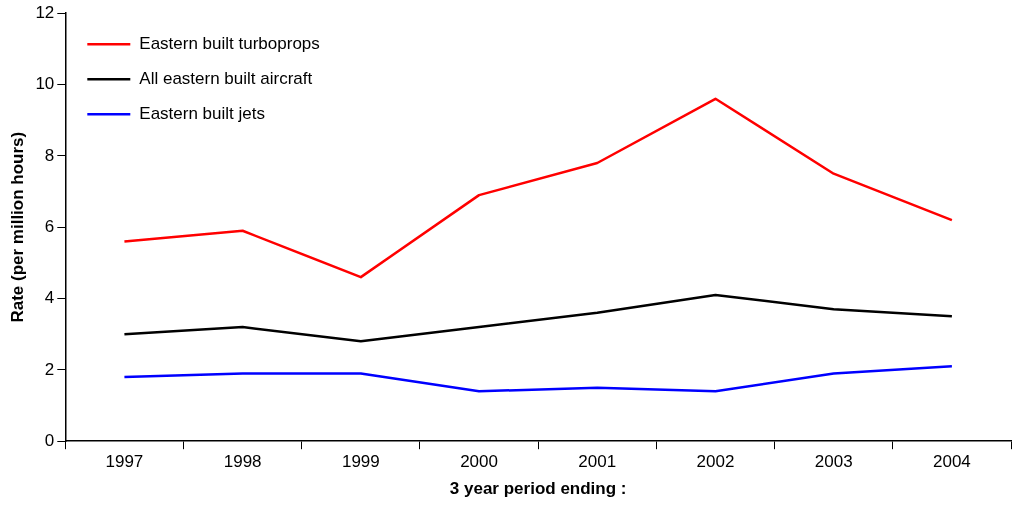 The height and width of the screenshot is (506, 1013). I want to click on x-tick-label: 1998, so click(242, 462).